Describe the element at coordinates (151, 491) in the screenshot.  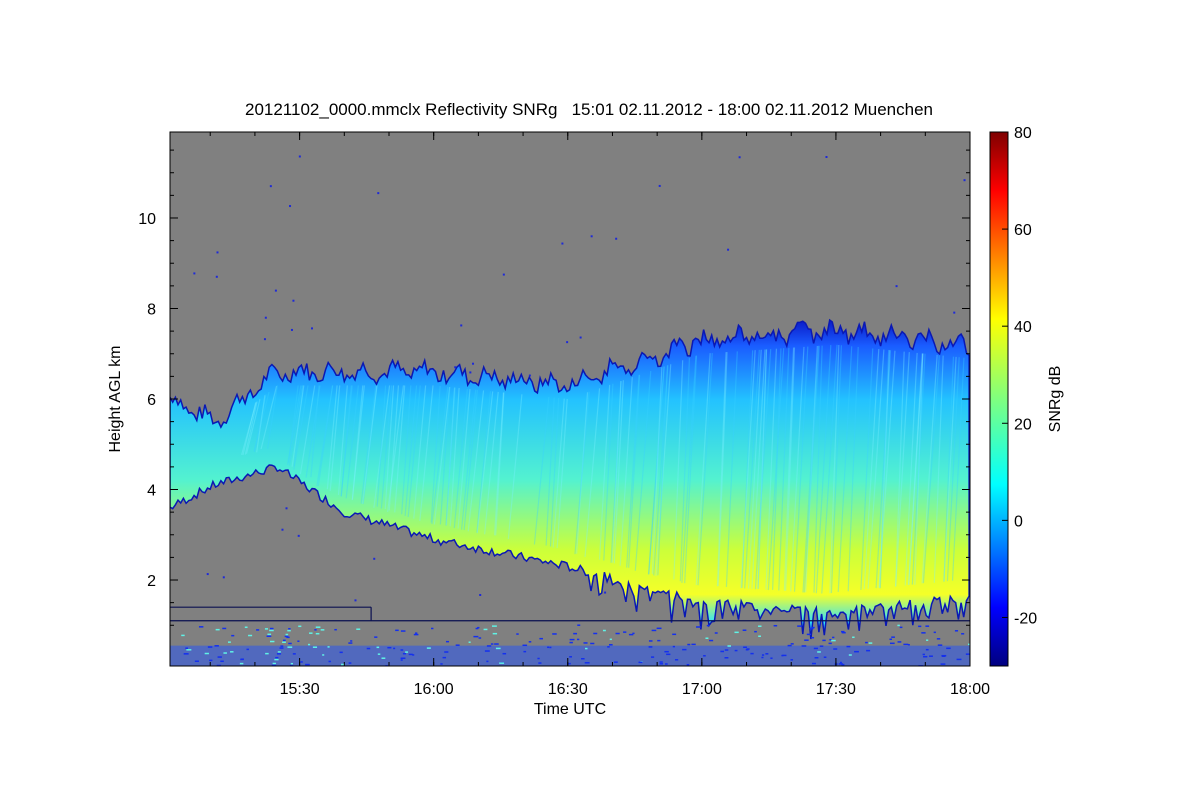
I see `y-tick-label: 4` at that location.